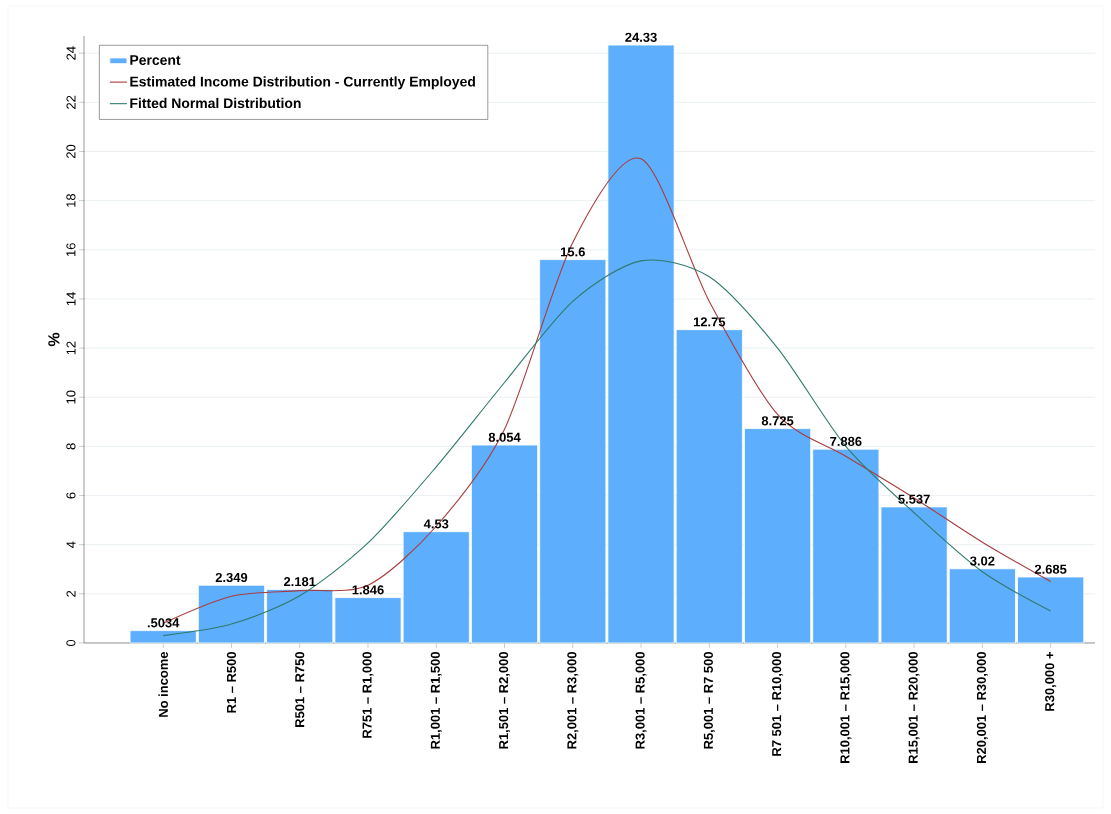 The width and height of the screenshot is (1111, 814). I want to click on data-label: 12.75, so click(709, 322).